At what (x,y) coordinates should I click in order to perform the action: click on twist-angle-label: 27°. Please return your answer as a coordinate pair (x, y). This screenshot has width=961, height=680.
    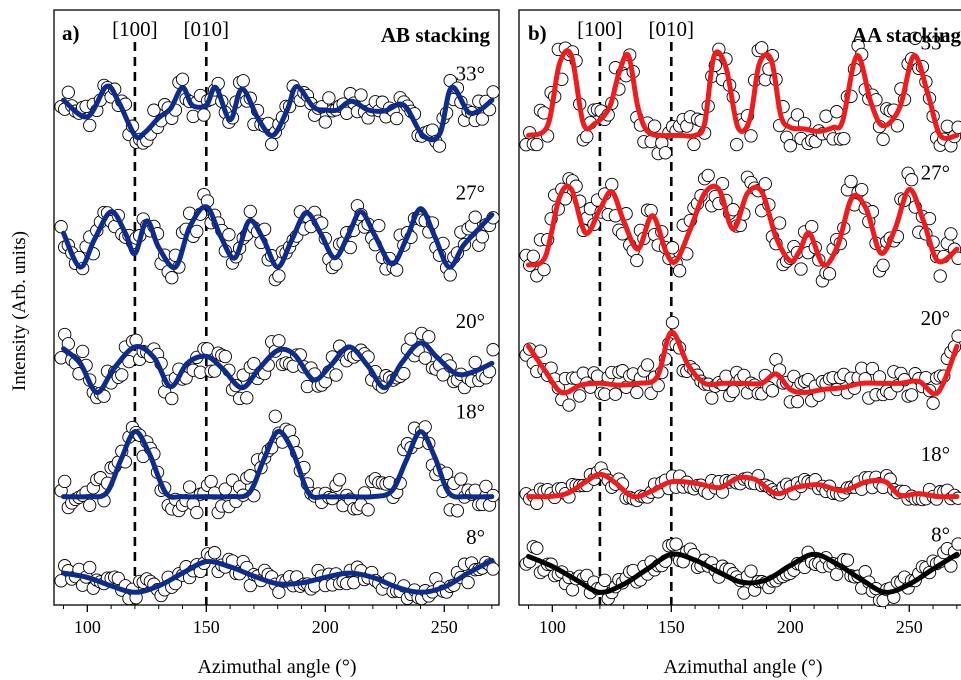
    Looking at the image, I should click on (935, 172).